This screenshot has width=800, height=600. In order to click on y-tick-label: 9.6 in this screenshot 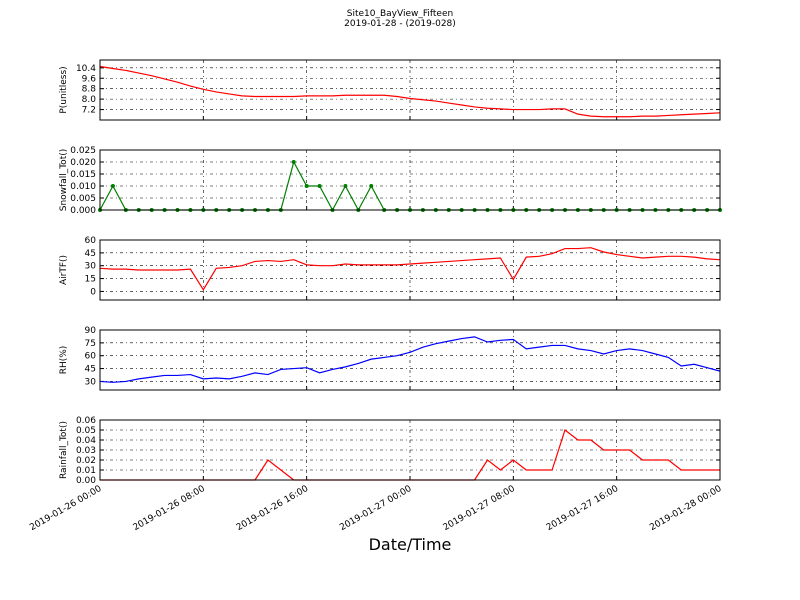, I will do `click(89, 79)`.